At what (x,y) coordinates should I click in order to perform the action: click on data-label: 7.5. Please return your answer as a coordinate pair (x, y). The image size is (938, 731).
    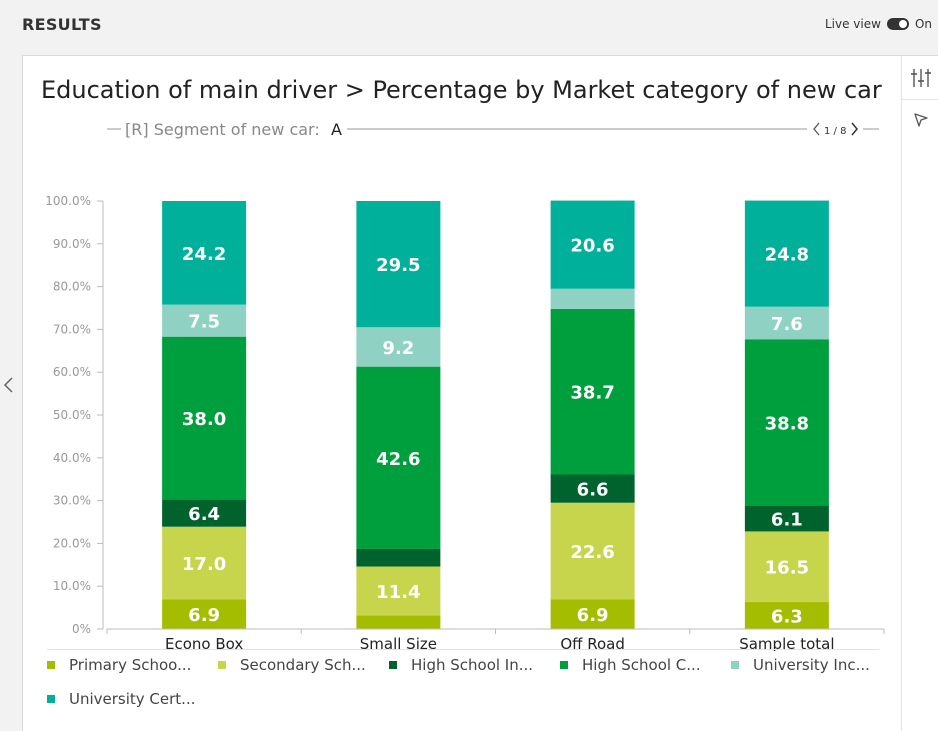
    Looking at the image, I should click on (204, 322).